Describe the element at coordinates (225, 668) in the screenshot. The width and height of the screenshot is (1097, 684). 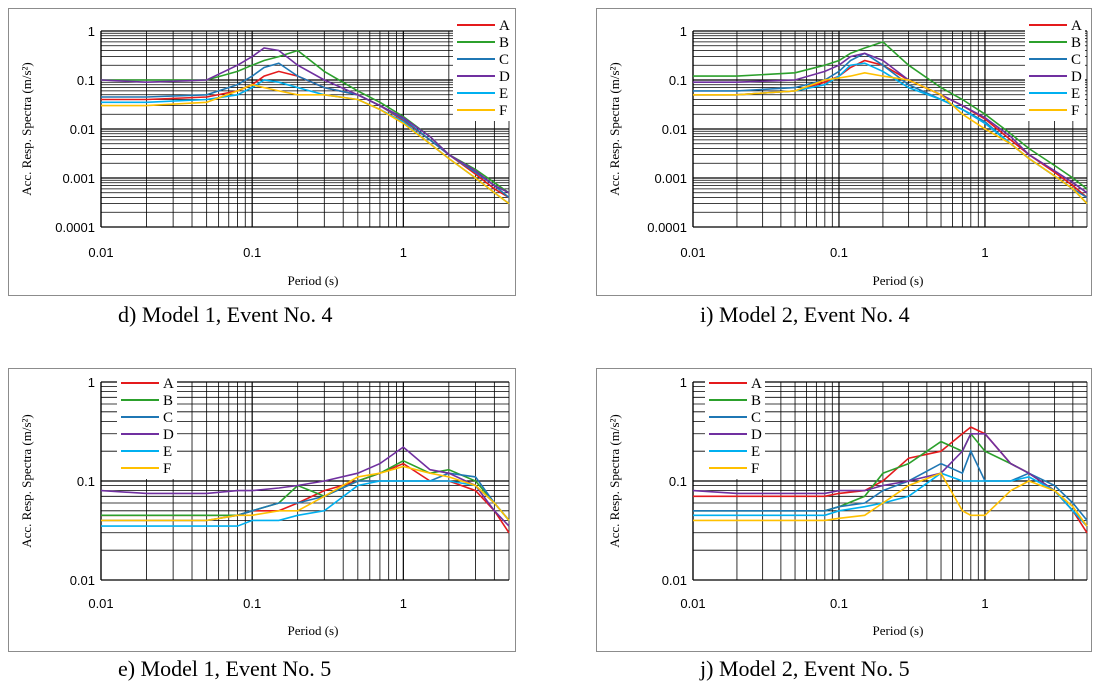
I see `caption-e: e) Model 1, Event No. 5` at that location.